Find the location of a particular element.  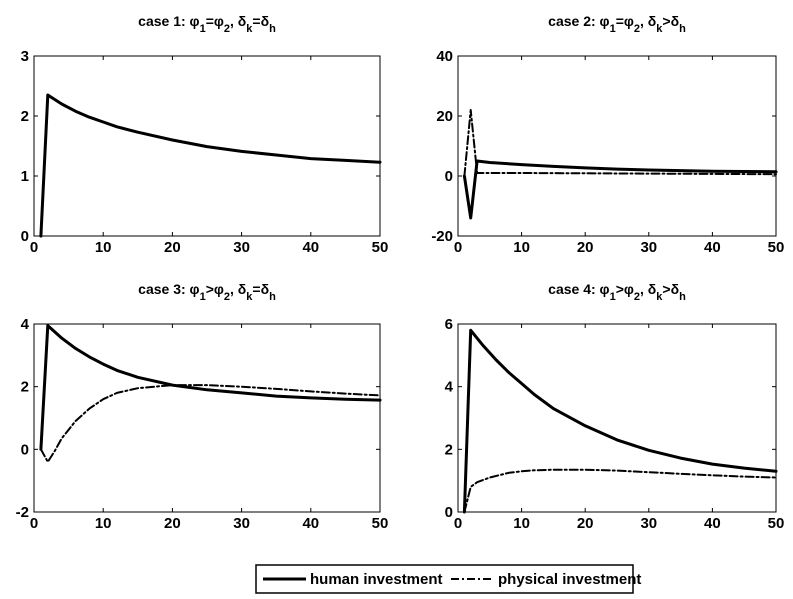

y-tick-label: 40 is located at coordinates (444, 56).